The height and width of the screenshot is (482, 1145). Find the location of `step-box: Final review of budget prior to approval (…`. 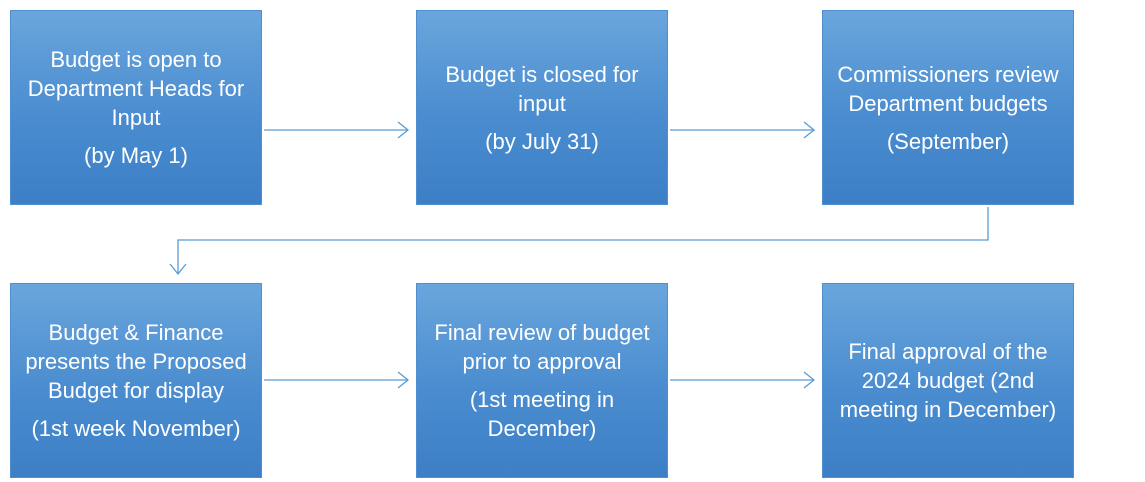

step-box: Final review of budget prior to approval (… is located at coordinates (542, 380).